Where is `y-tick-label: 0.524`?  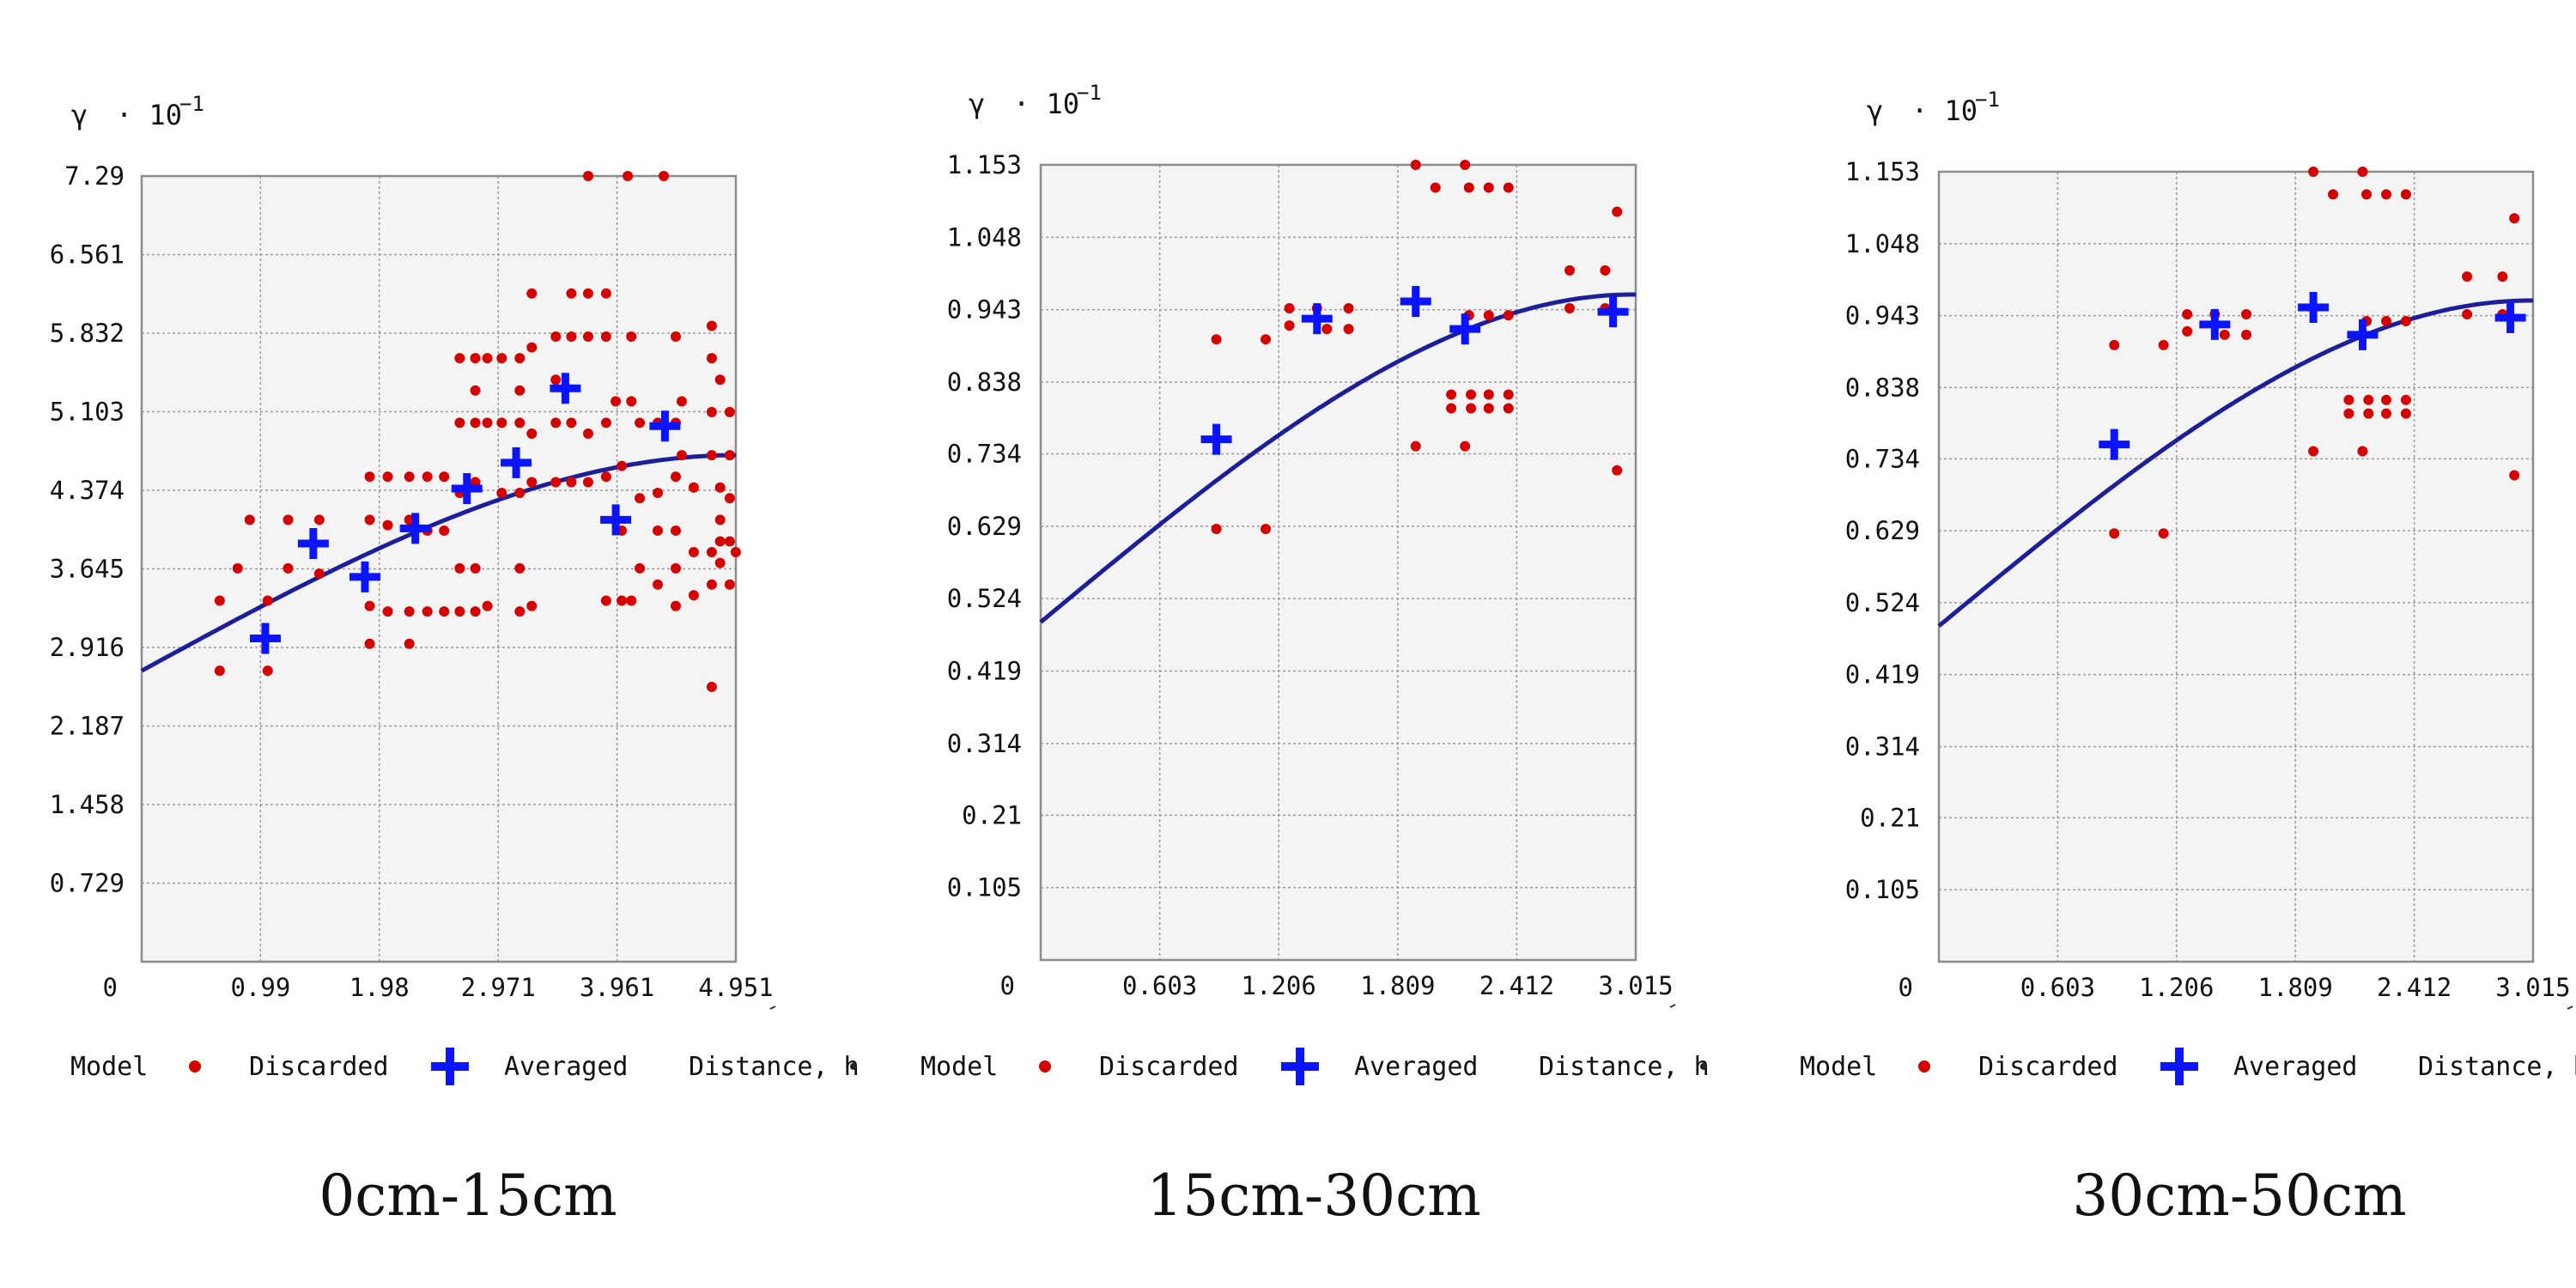
y-tick-label: 0.524 is located at coordinates (984, 598).